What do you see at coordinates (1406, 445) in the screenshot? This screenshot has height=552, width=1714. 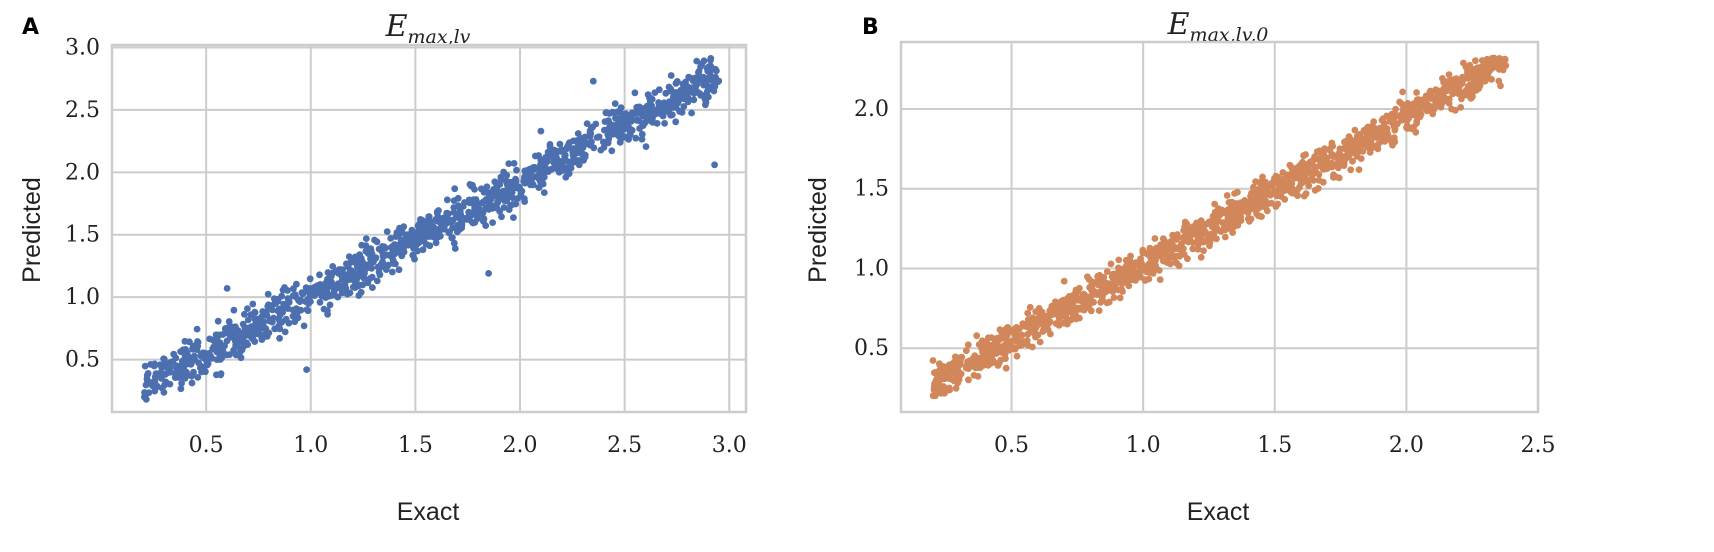 I see `panel-b-x-tick-label: 2.0` at bounding box center [1406, 445].